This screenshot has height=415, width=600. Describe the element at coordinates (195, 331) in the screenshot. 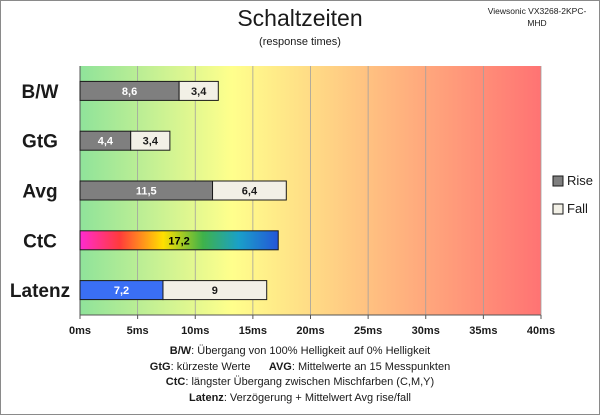

I see `x-tick-label: 10ms` at that location.